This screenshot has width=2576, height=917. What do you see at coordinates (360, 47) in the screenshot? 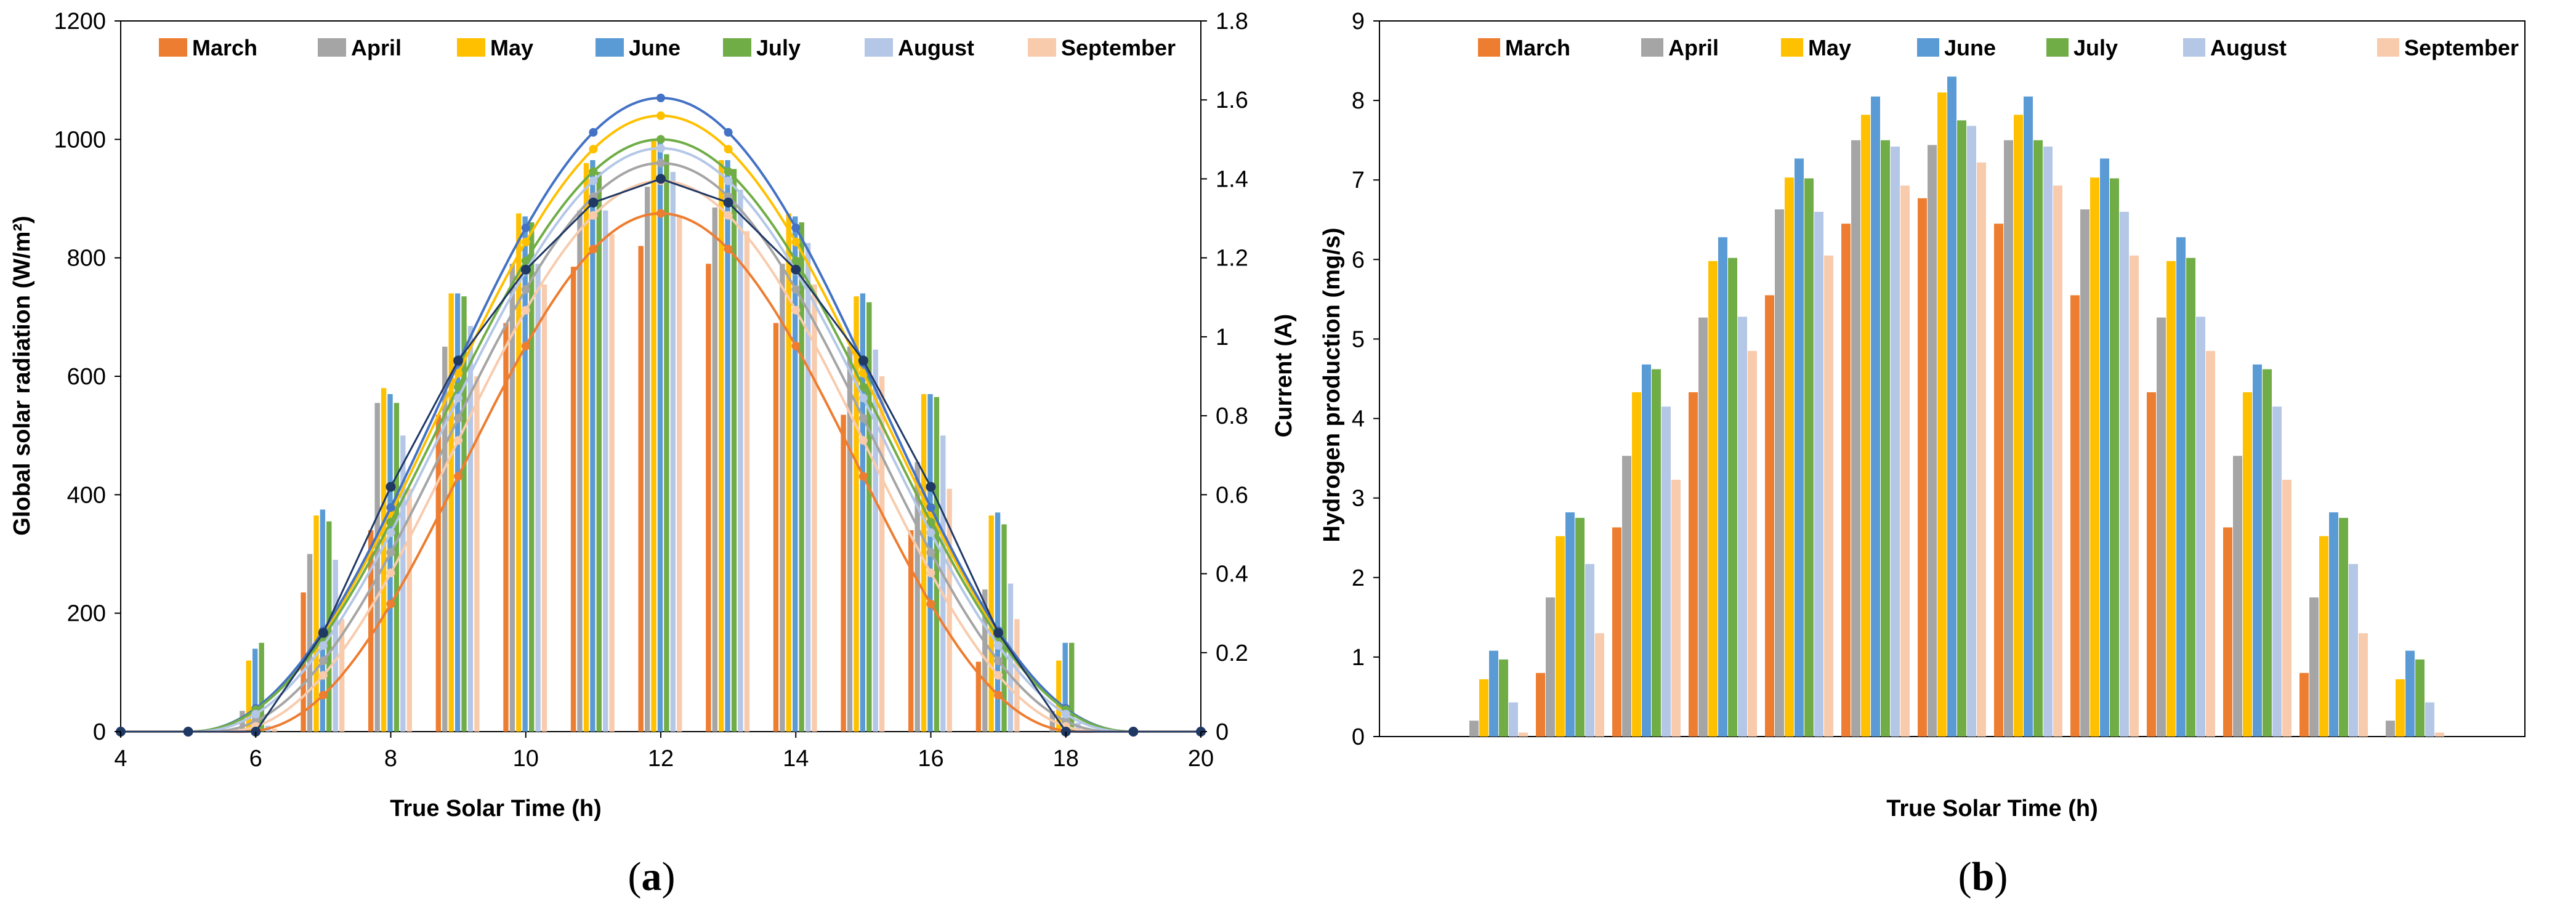
I see `panel-a-legend-item-april: April` at bounding box center [360, 47].